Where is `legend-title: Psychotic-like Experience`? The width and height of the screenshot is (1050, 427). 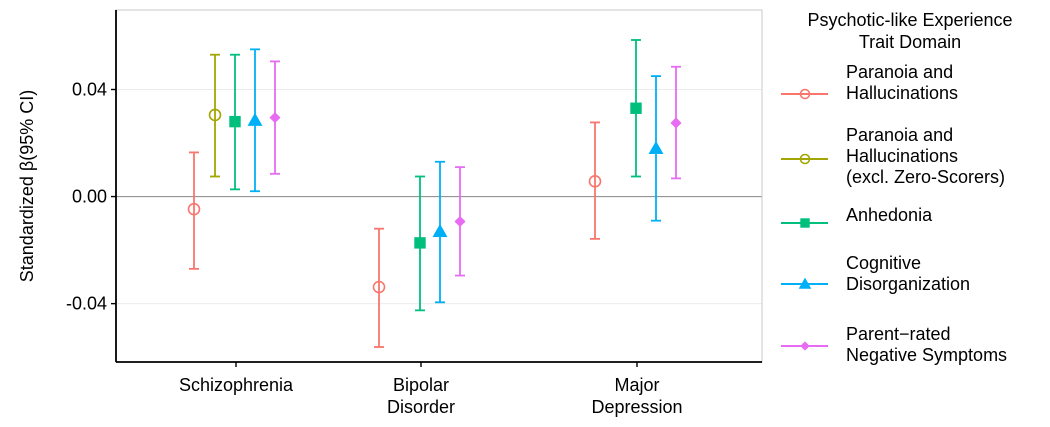
legend-title: Psychotic-like Experience is located at coordinates (909, 20).